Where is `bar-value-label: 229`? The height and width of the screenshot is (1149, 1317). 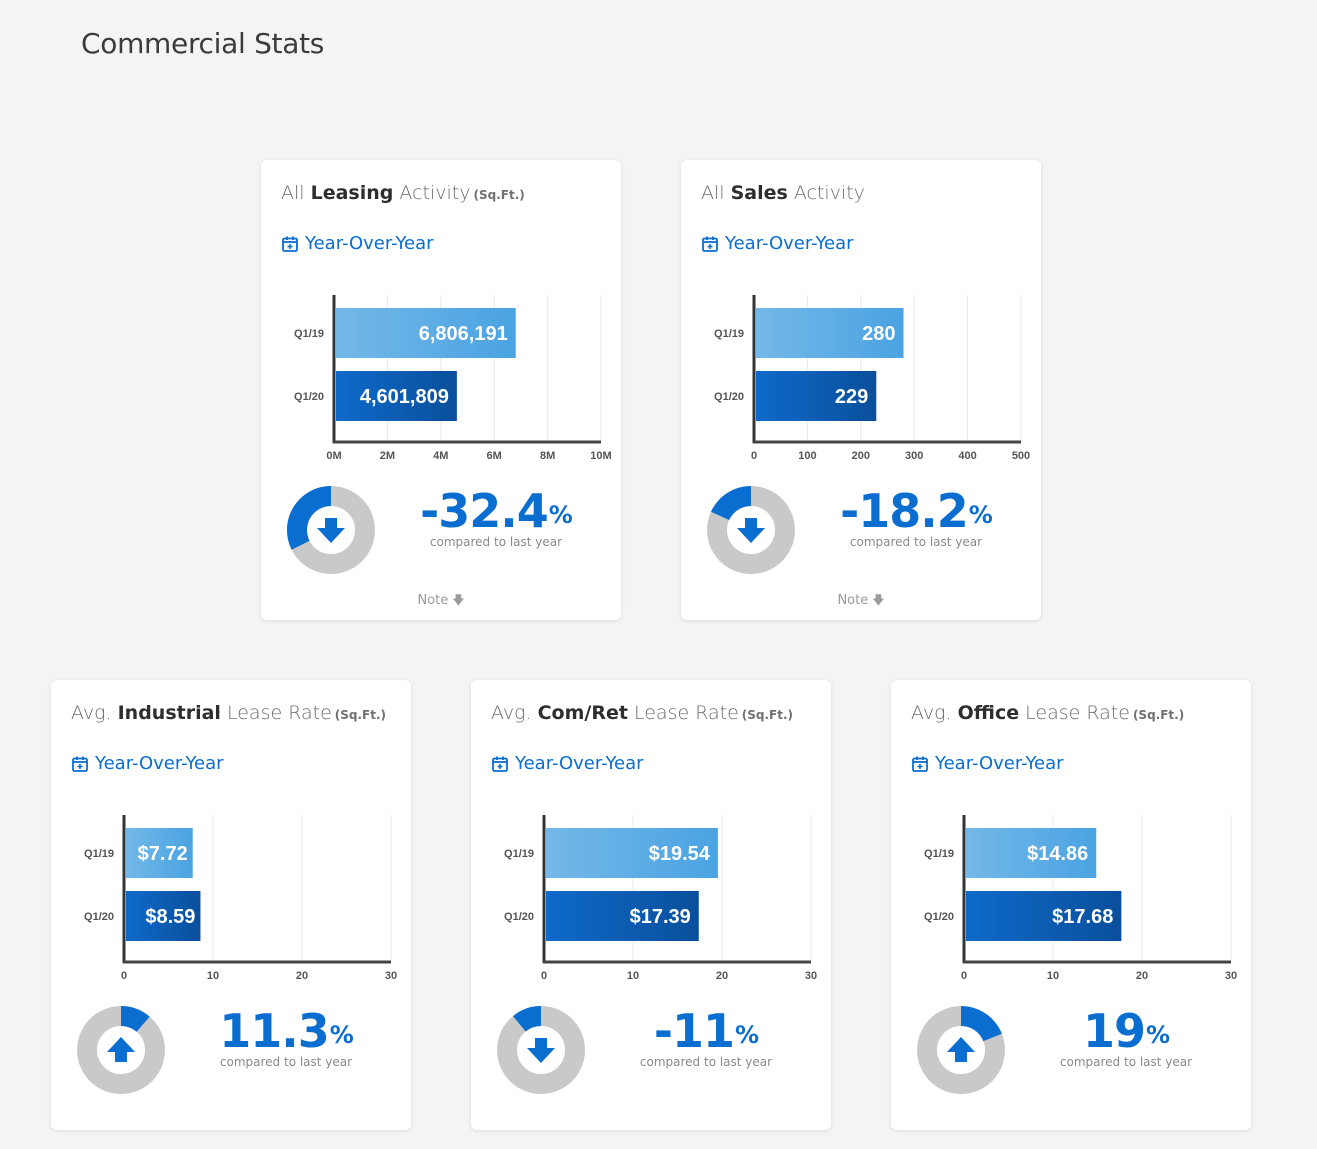
bar-value-label: 229 is located at coordinates (851, 397).